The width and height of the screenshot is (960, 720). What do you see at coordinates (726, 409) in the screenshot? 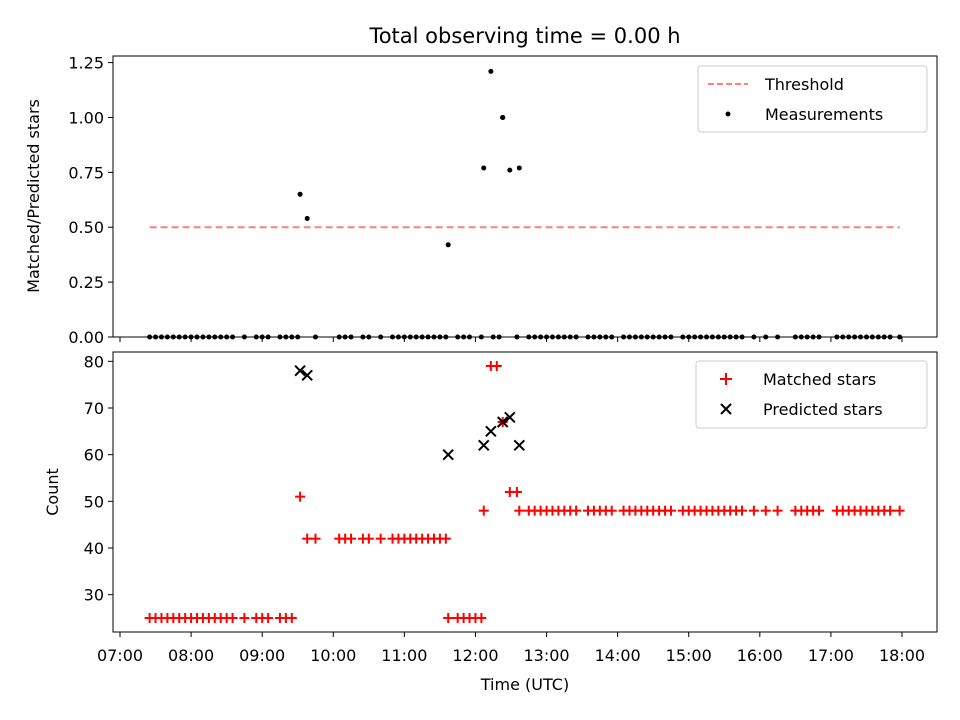
I see `legend-predicted-swatch` at bounding box center [726, 409].